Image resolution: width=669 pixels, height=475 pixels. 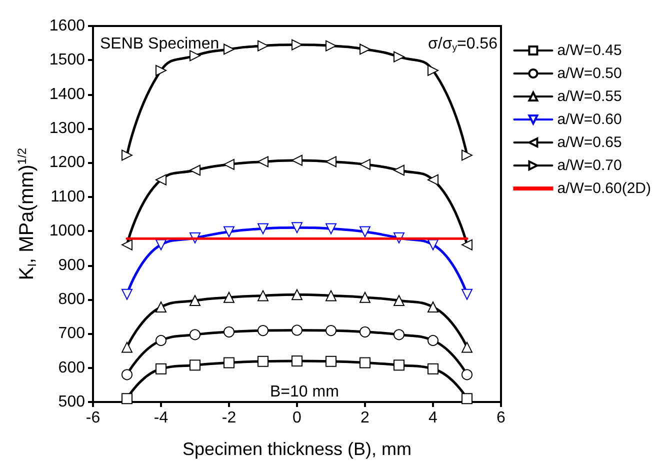 I want to click on legend-label: a/W=0.60, so click(x=589, y=119).